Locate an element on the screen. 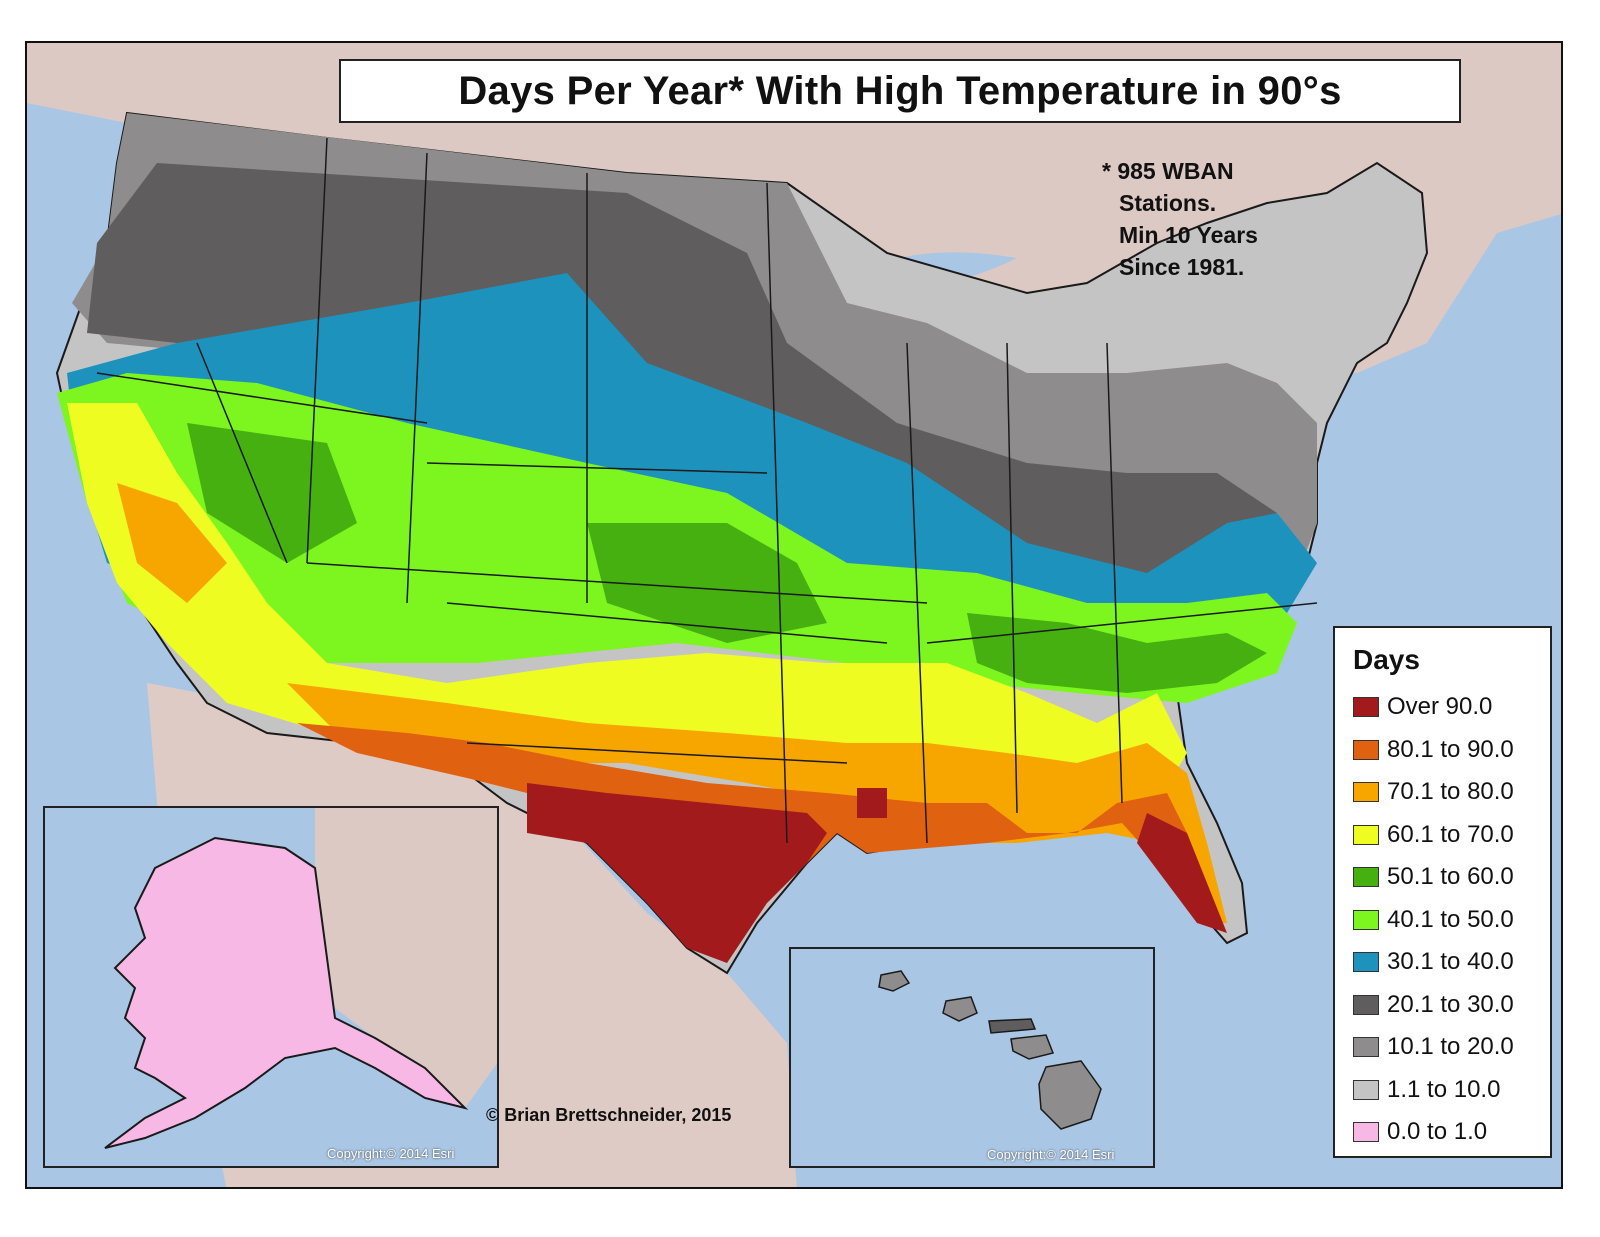 Image resolution: width=1600 pixels, height=1237 pixels. legend-item: 40.1 to 50.0 is located at coordinates (1451, 920).